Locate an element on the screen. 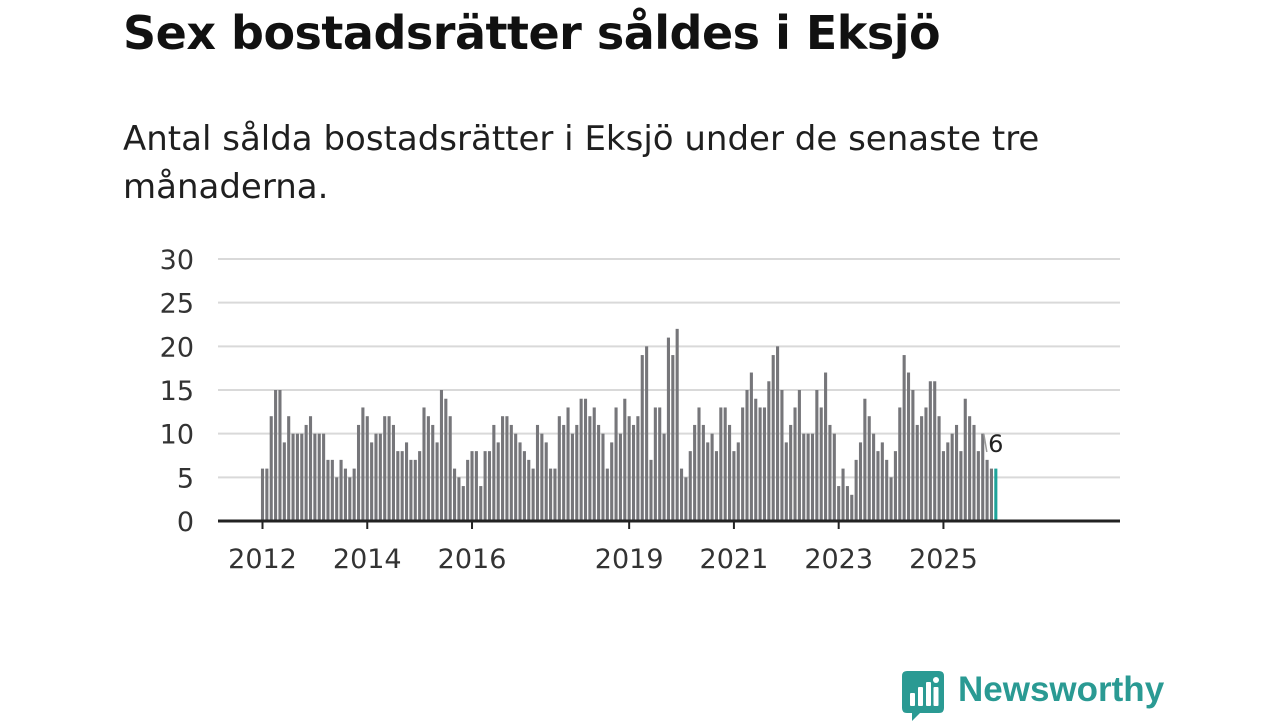 This screenshot has height=721, width=1280. y-tick-label: 15 is located at coordinates (177, 391).